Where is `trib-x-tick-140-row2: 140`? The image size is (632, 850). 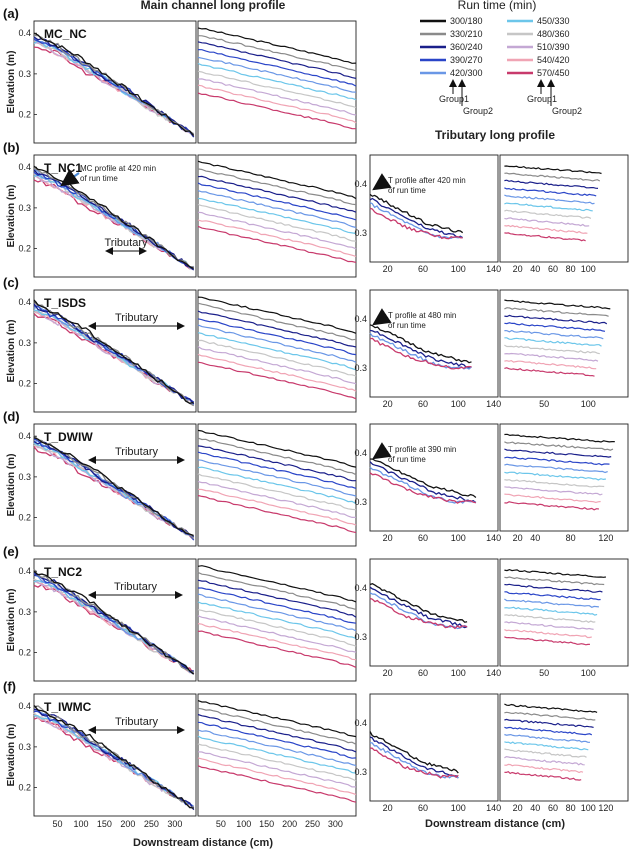 trib-x-tick-140-row2: 140 is located at coordinates (493, 269).